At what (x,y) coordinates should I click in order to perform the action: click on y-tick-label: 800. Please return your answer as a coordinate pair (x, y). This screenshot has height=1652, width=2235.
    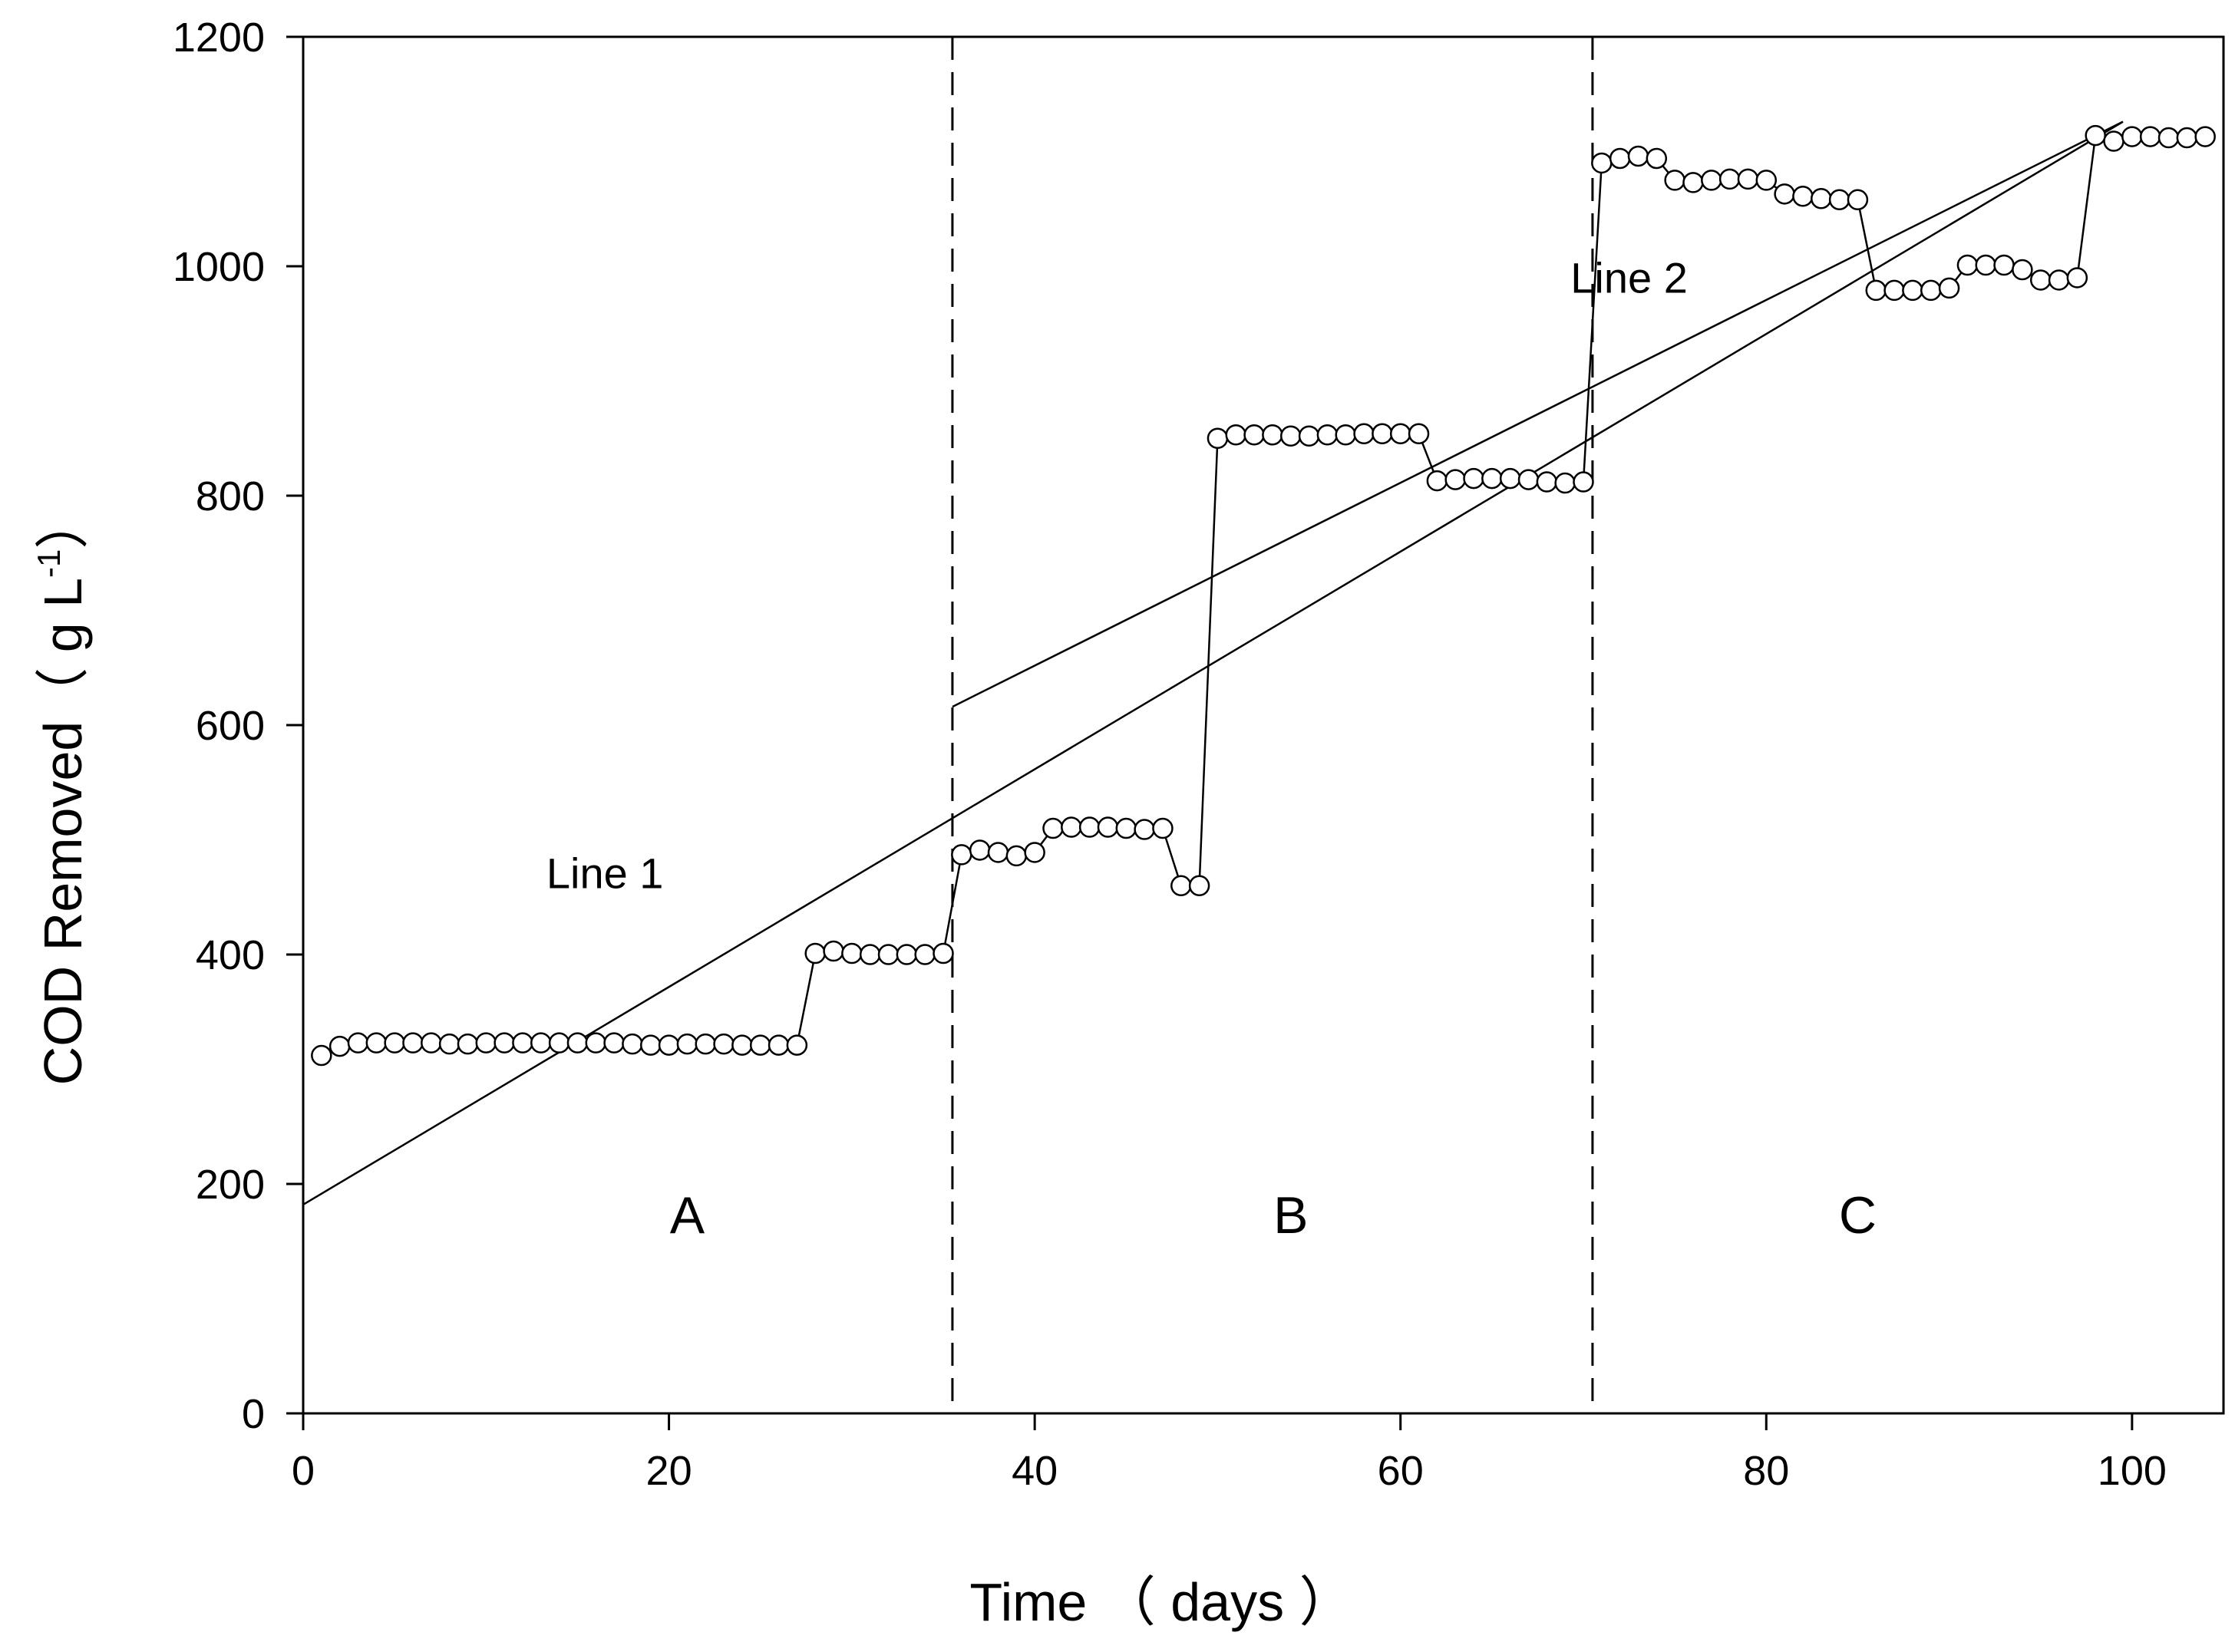
    Looking at the image, I should click on (231, 496).